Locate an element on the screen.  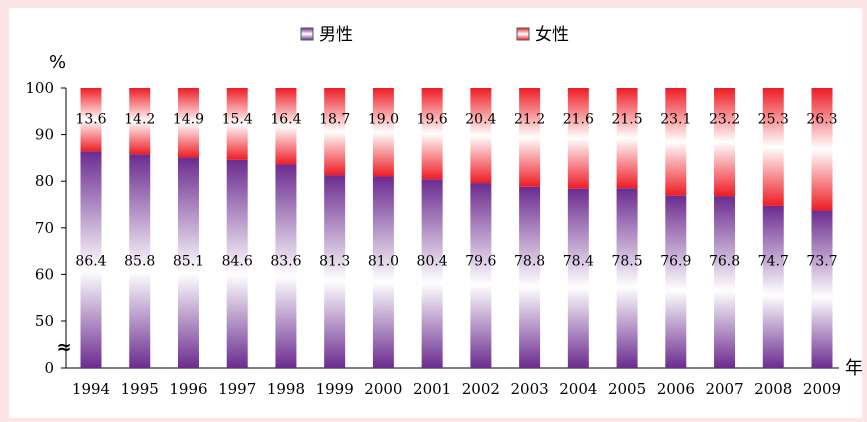
data-label-female: 20.4 is located at coordinates (480, 119).